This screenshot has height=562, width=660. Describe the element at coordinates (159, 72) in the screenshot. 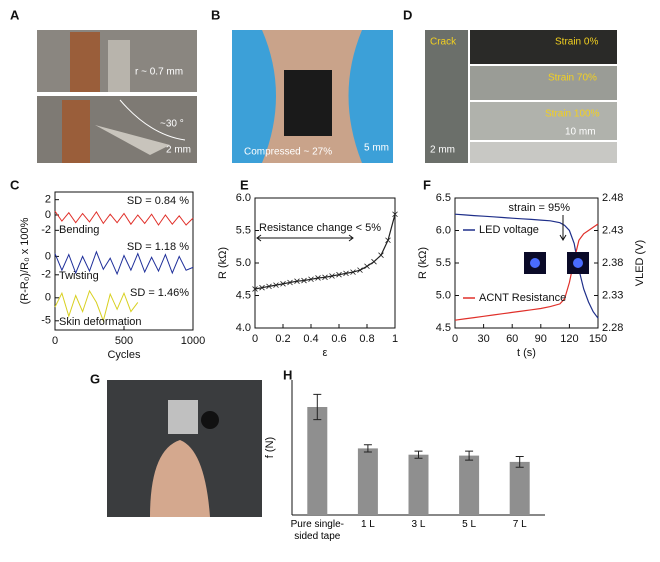

I see `photo-text: r ~ 0.7 mm` at that location.